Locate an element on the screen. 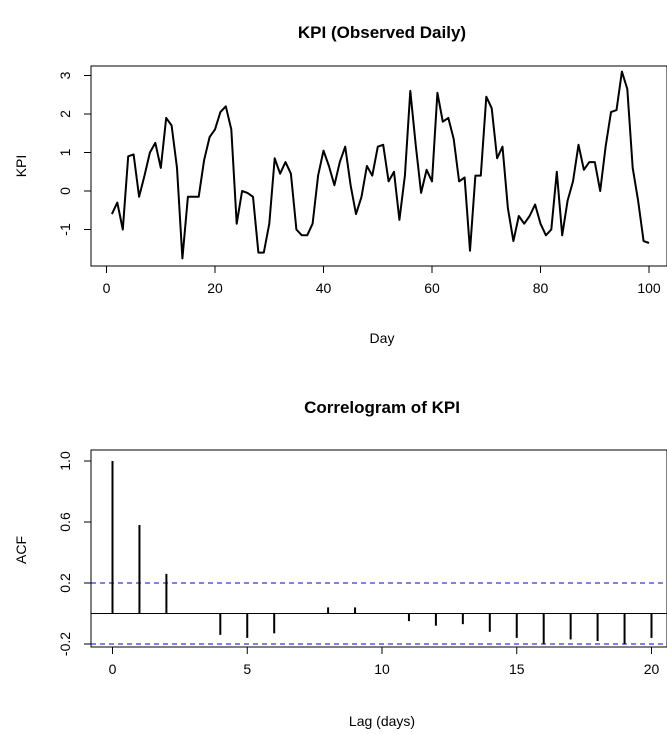 The image size is (667, 734). kpi-y-axis: -1 0 1 2 3 is located at coordinates (74, 153).